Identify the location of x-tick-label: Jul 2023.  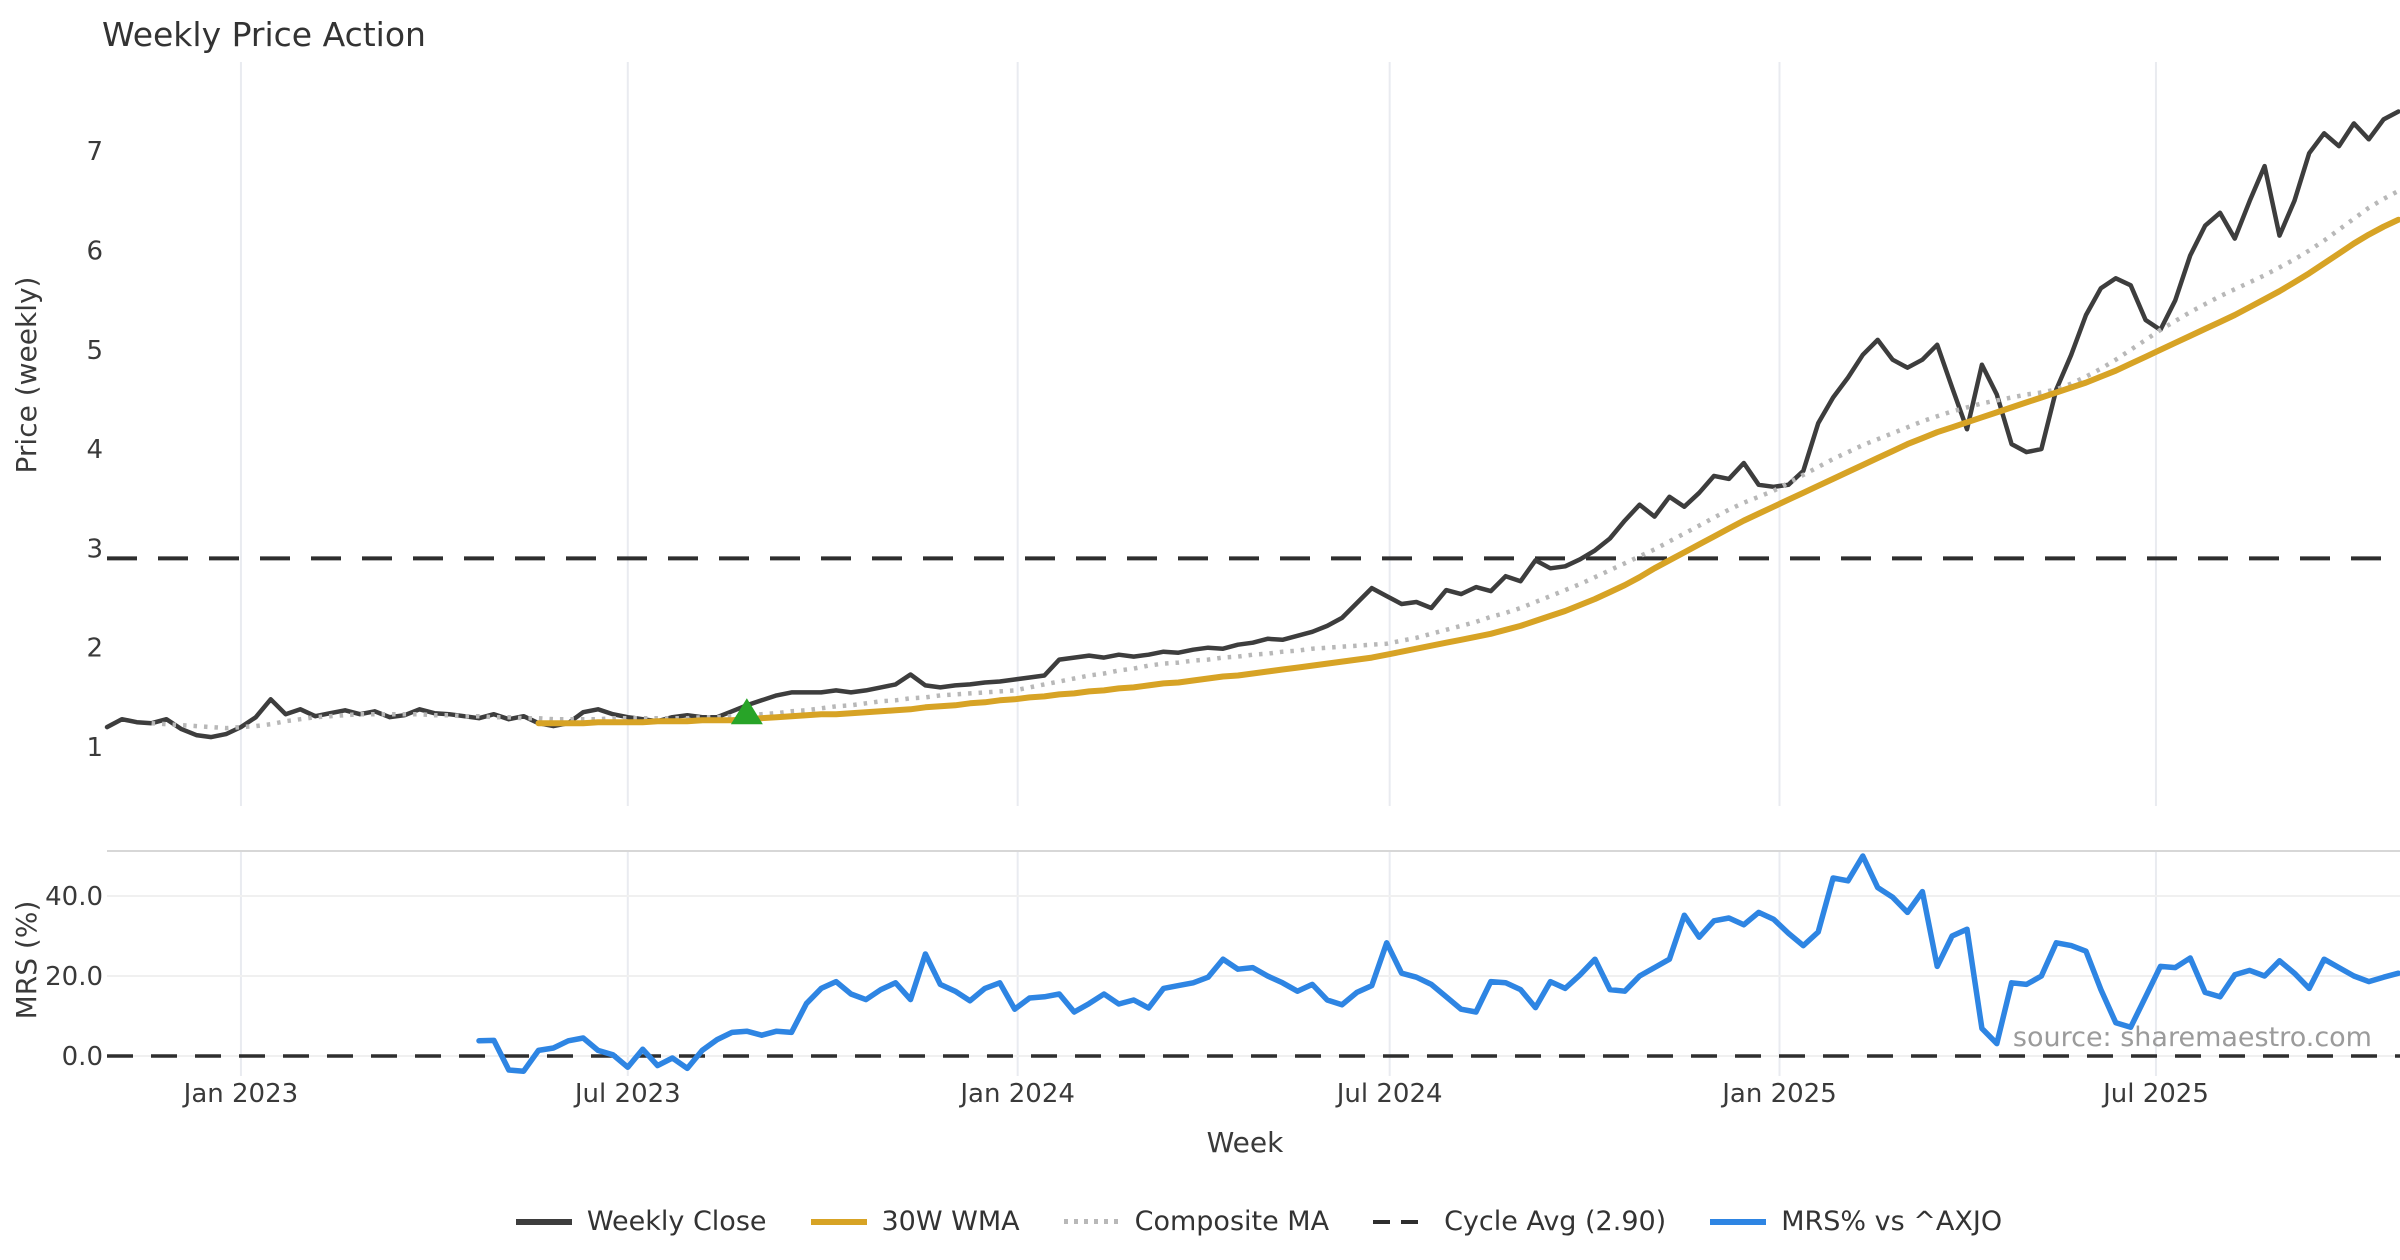
(627, 1094).